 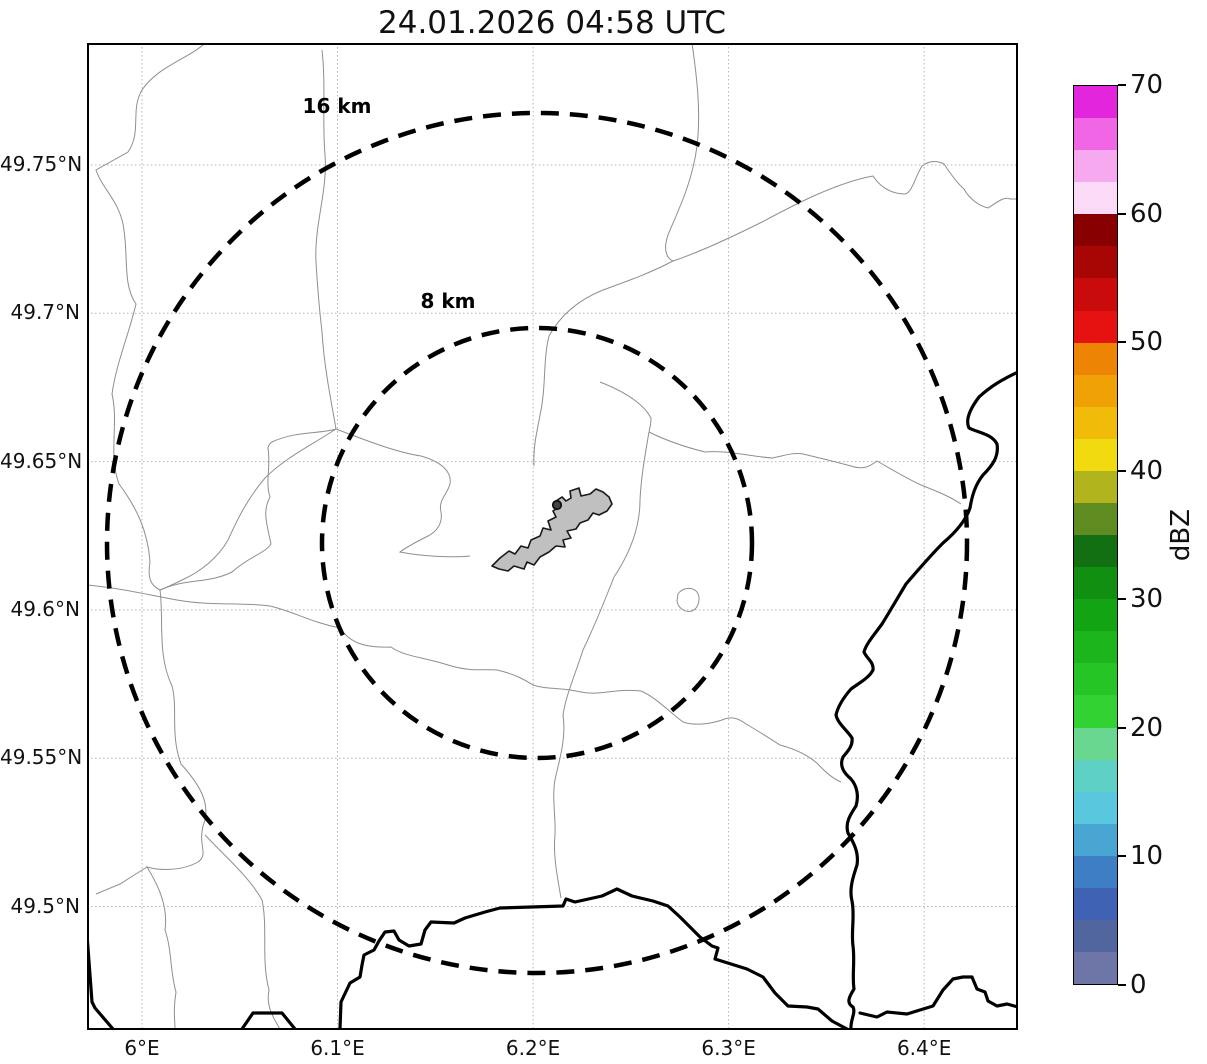 What do you see at coordinates (1147, 727) in the screenshot?
I see `colorbar-tick-label: 20` at bounding box center [1147, 727].